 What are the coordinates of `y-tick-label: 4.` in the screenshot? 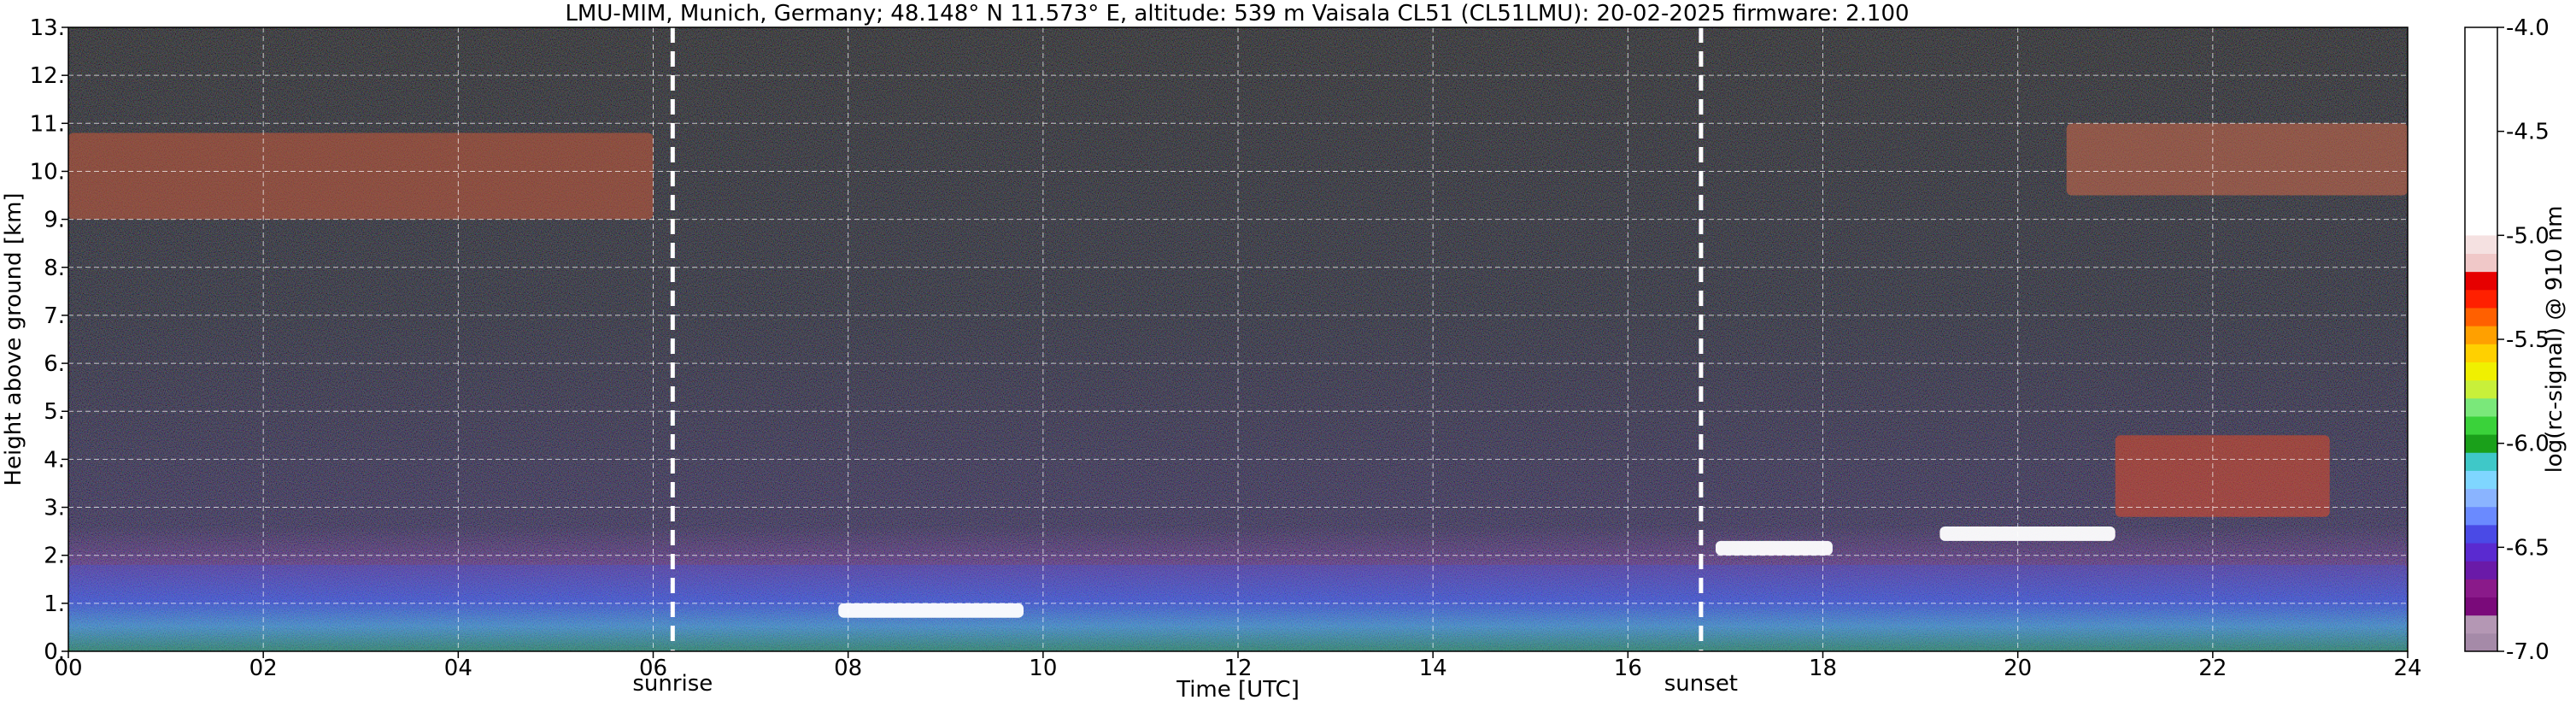 It's located at (54, 460).